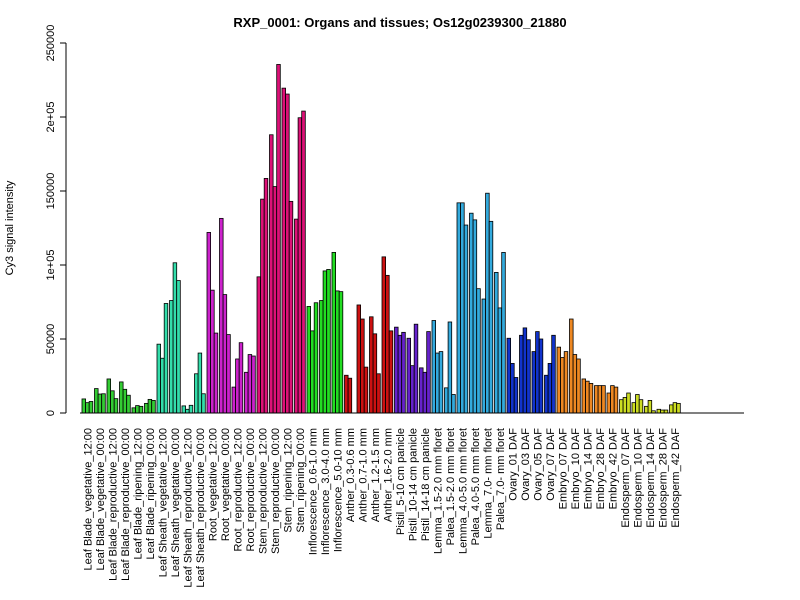 The height and width of the screenshot is (600, 800). I want to click on x-tick-label: Root_vegetative_12:00, so click(213, 484).